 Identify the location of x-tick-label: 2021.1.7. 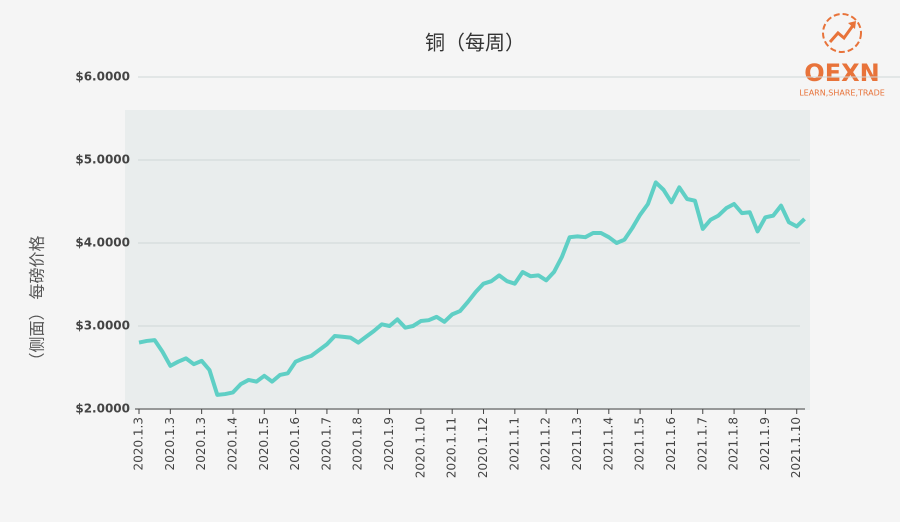
(702, 443).